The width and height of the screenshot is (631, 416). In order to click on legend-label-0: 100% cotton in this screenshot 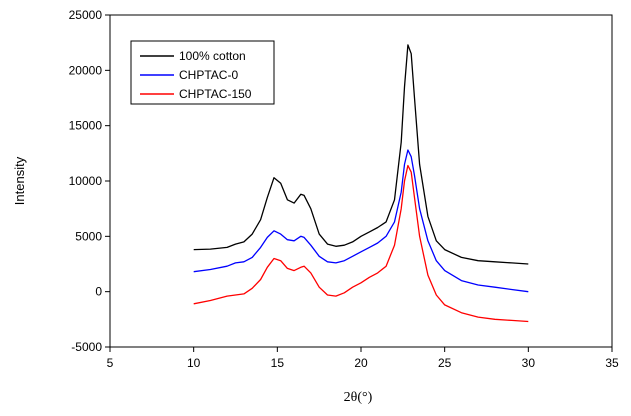, I will do `click(212, 56)`.